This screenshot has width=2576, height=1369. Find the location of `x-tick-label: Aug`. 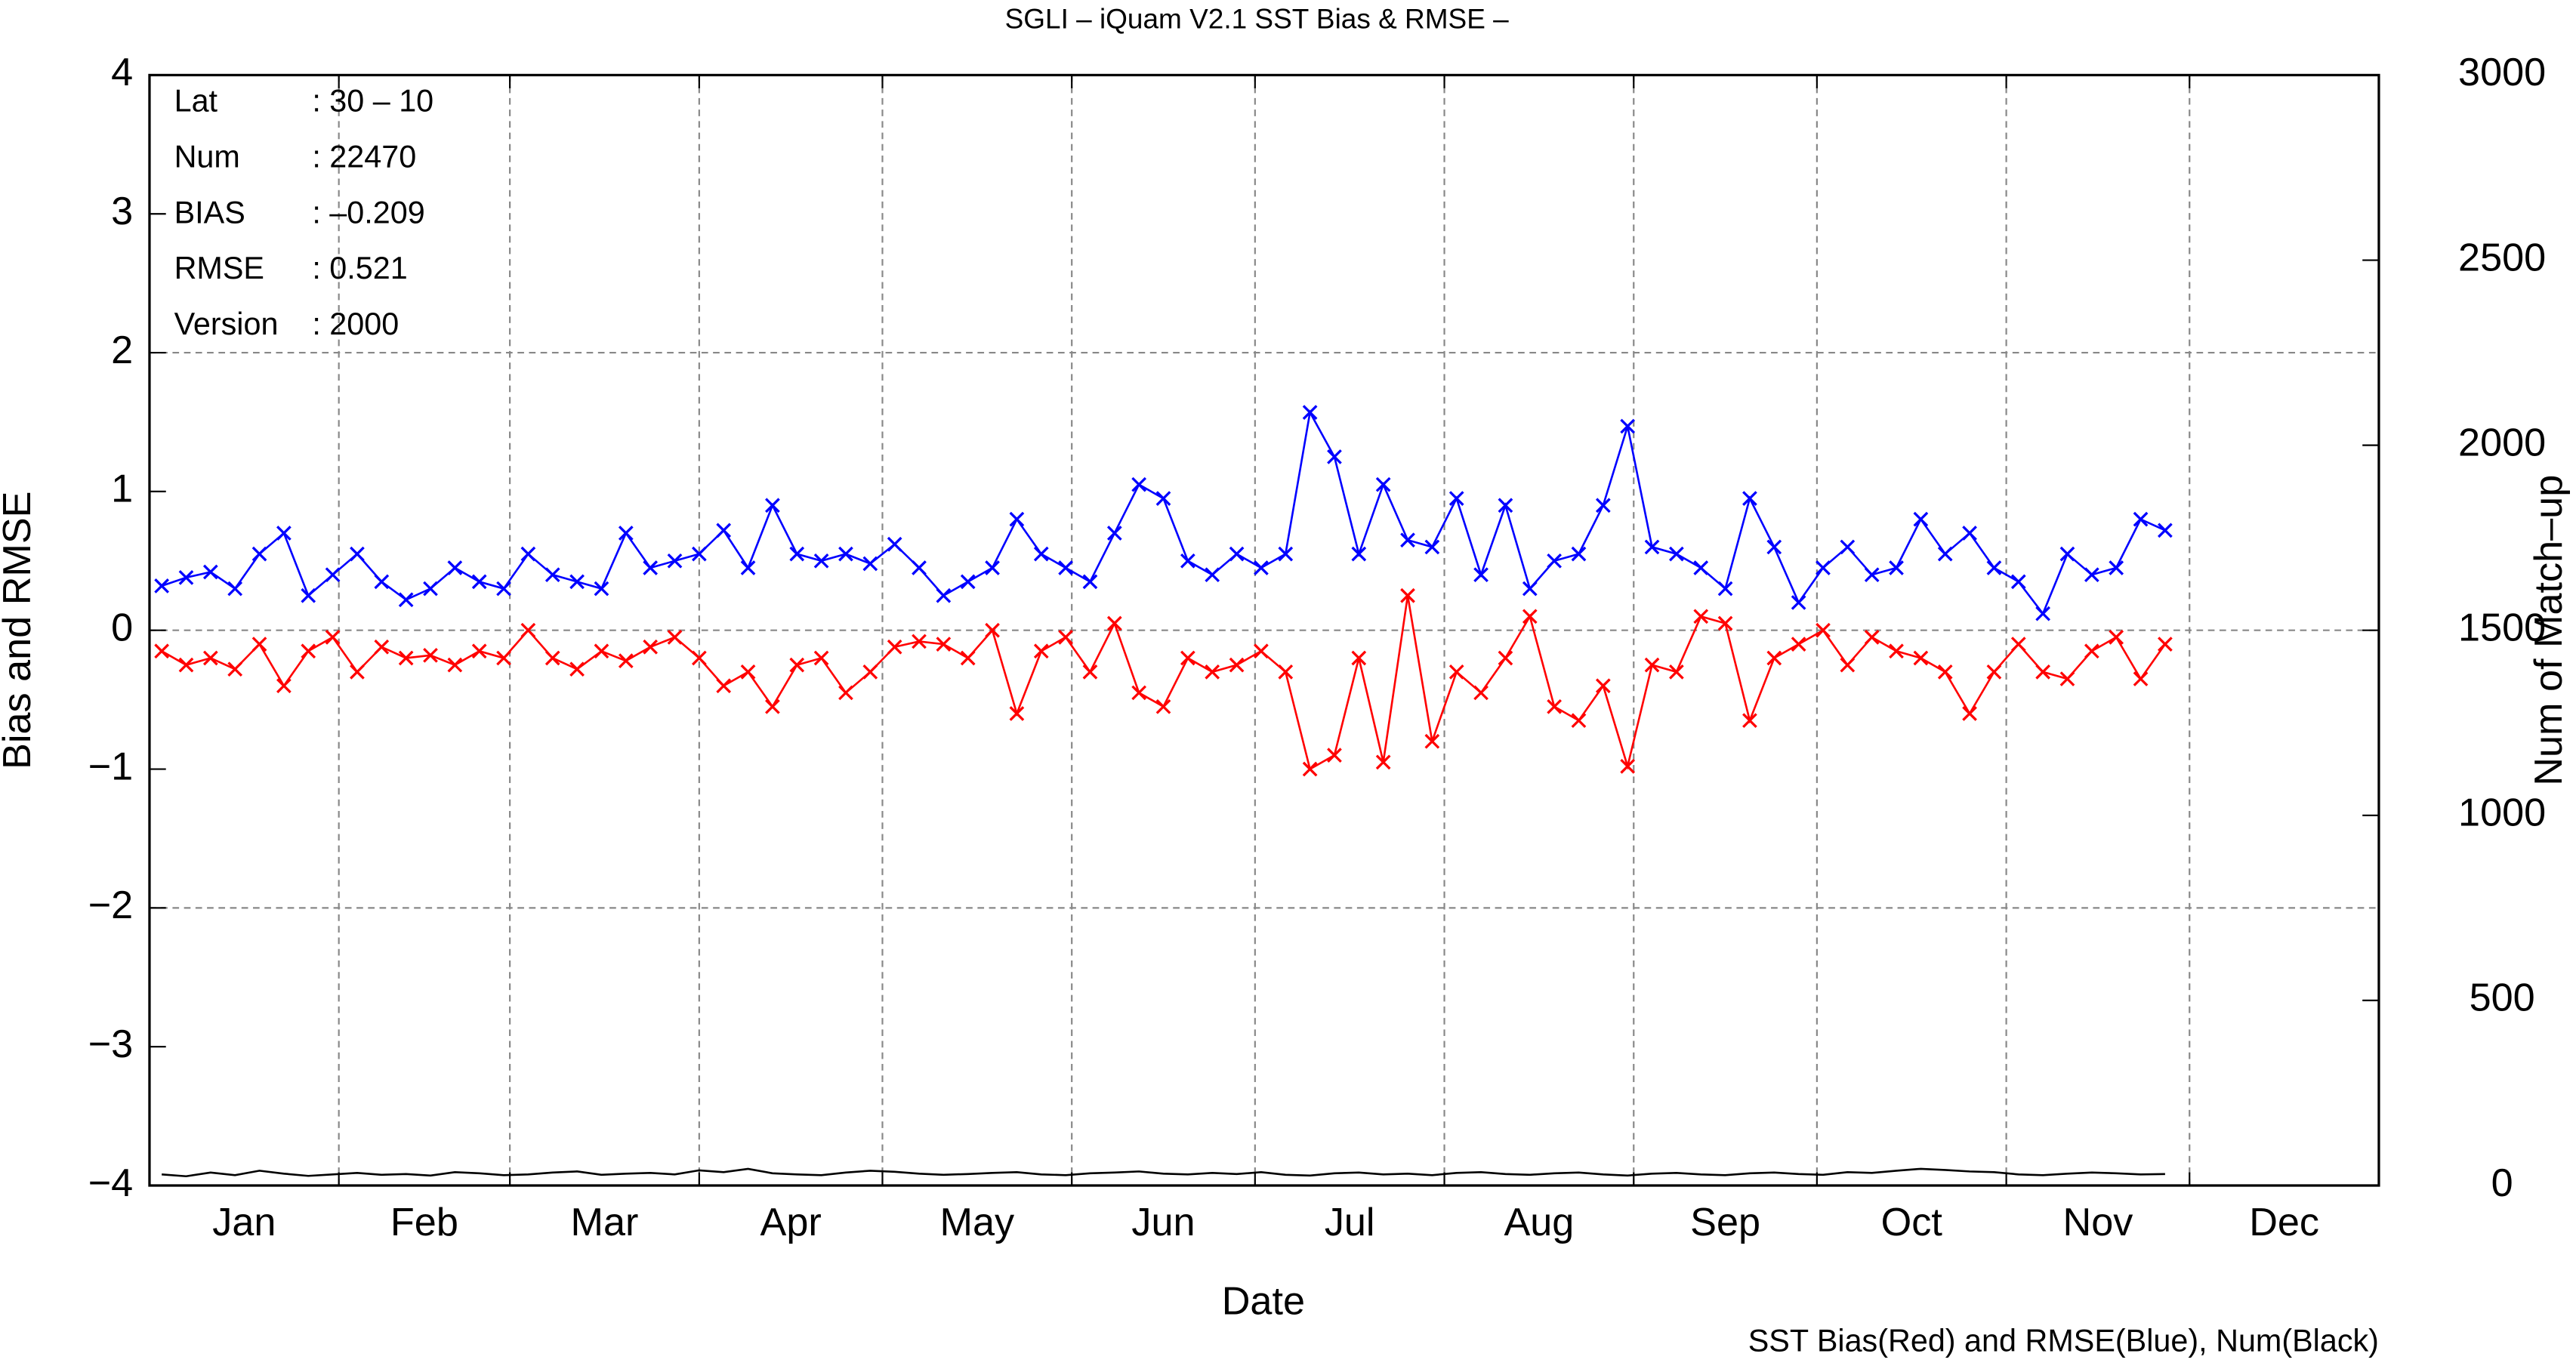

x-tick-label: Aug is located at coordinates (1539, 1222).